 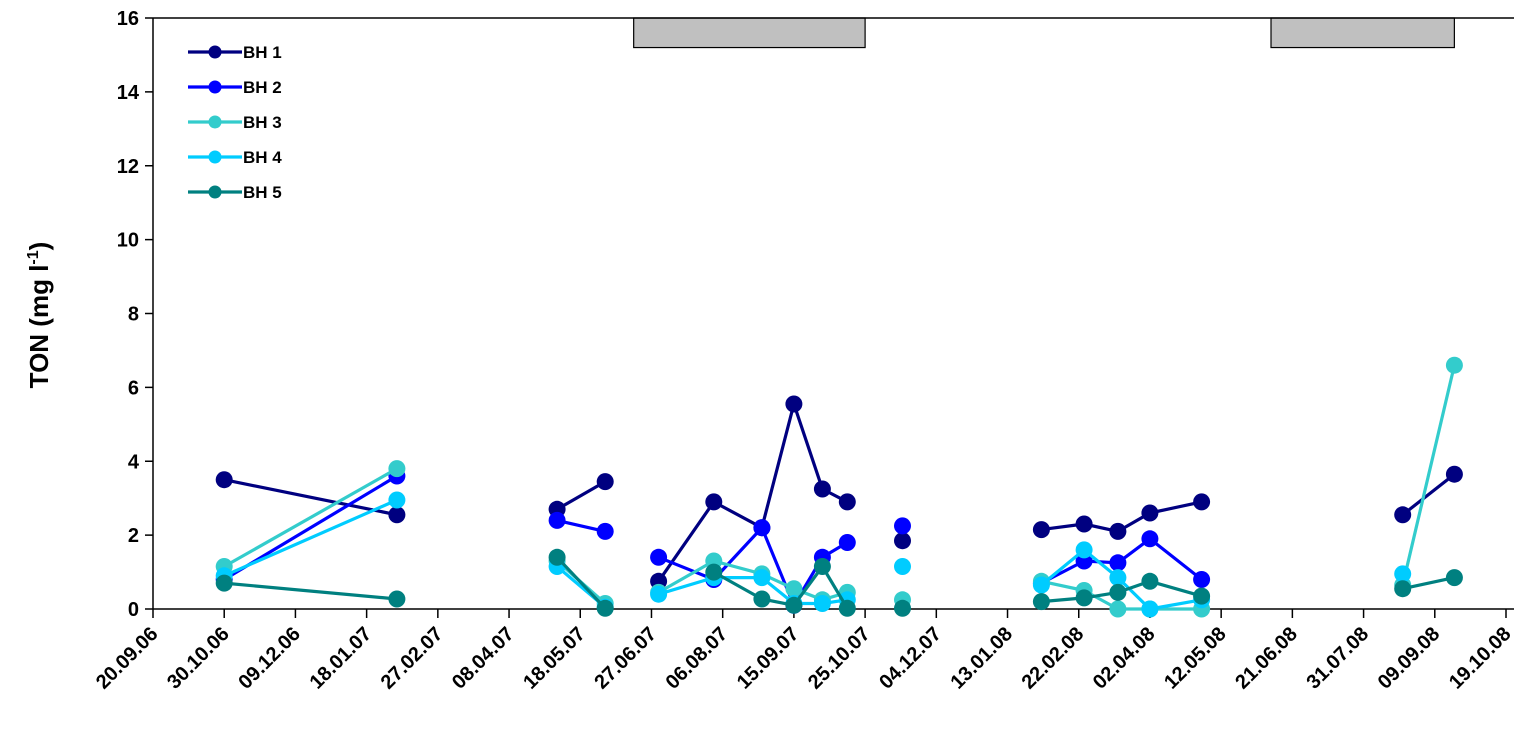 What do you see at coordinates (128, 93) in the screenshot?
I see `y-tick-label: 14` at bounding box center [128, 93].